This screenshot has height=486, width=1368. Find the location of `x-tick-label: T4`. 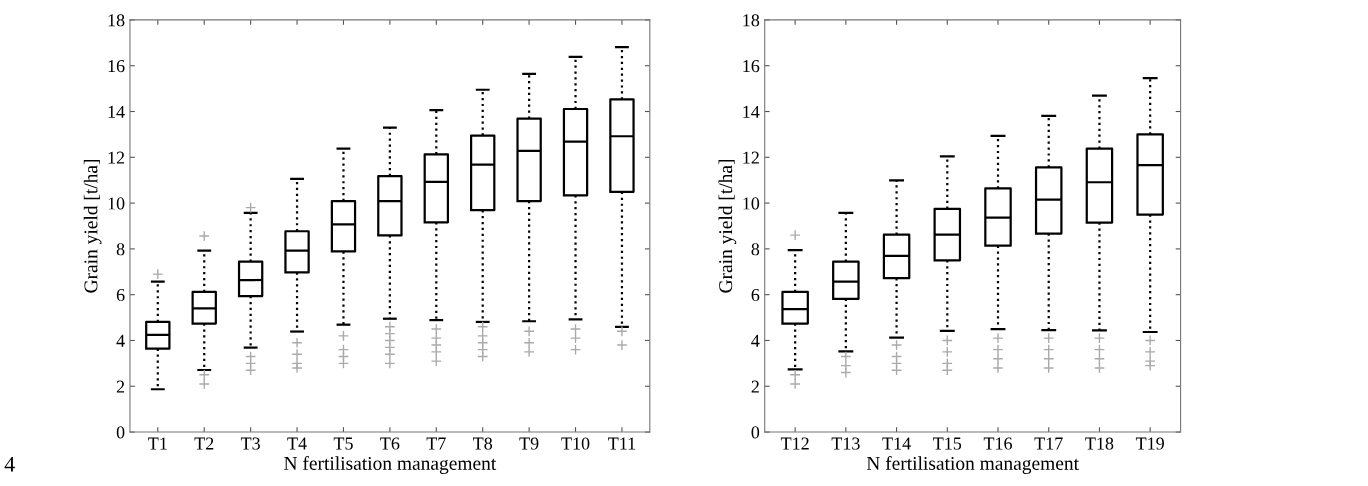

x-tick-label: T4 is located at coordinates (297, 443).